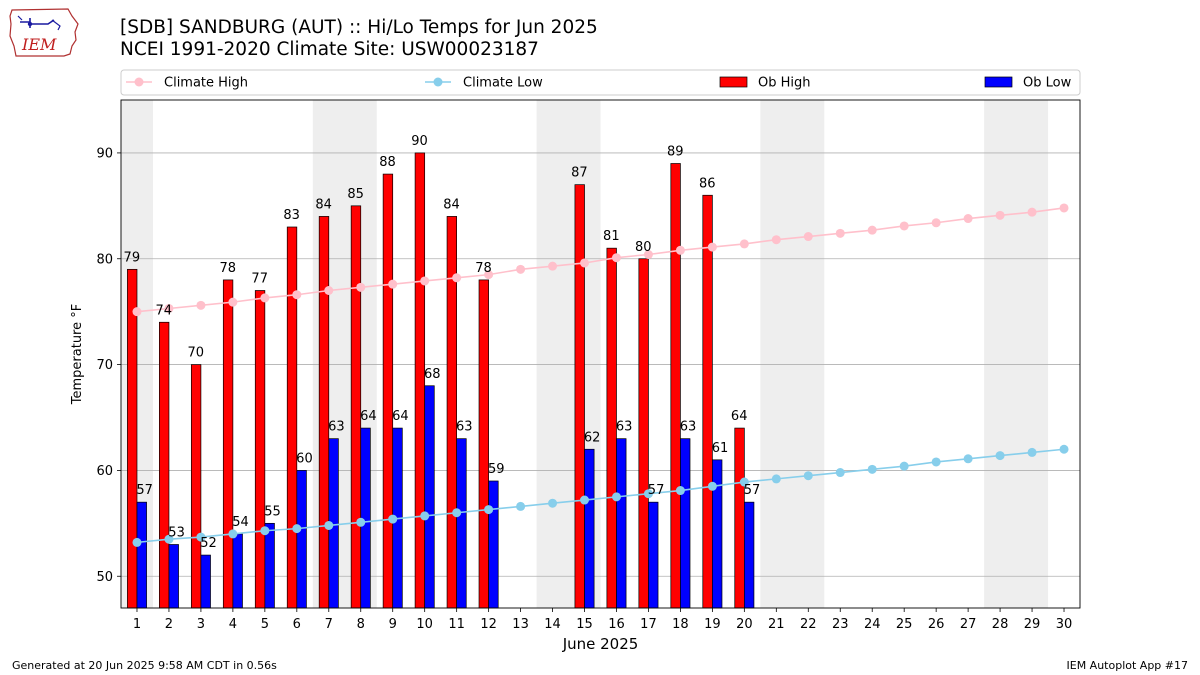  Describe the element at coordinates (496, 469) in the screenshot. I see `ob-low-value-label: 59` at that location.